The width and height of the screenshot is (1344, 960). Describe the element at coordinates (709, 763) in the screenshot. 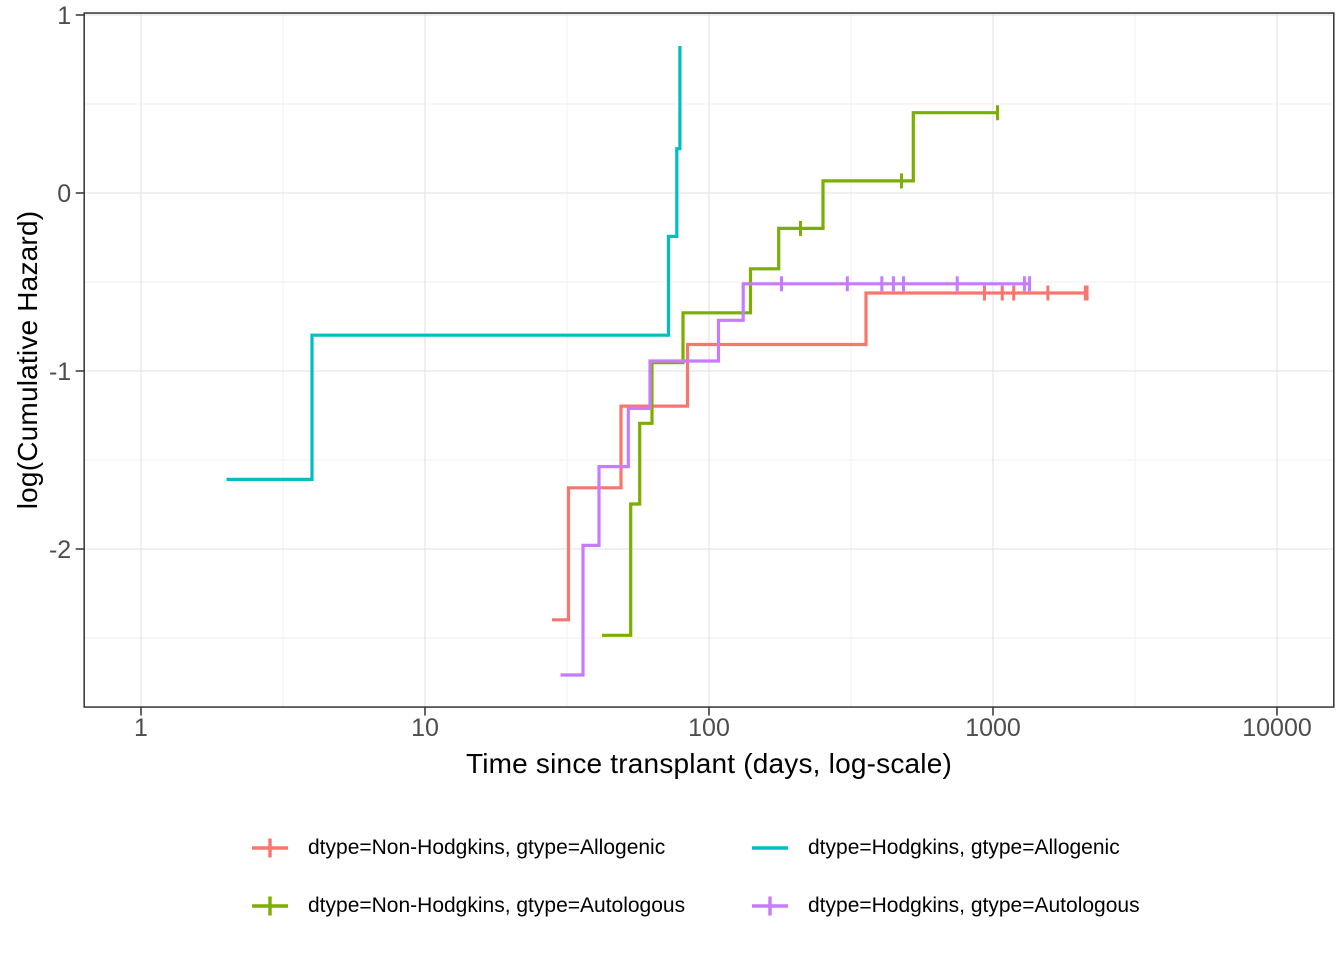

I see `x-axis-title: Time since transplant (days, log-scale)` at that location.